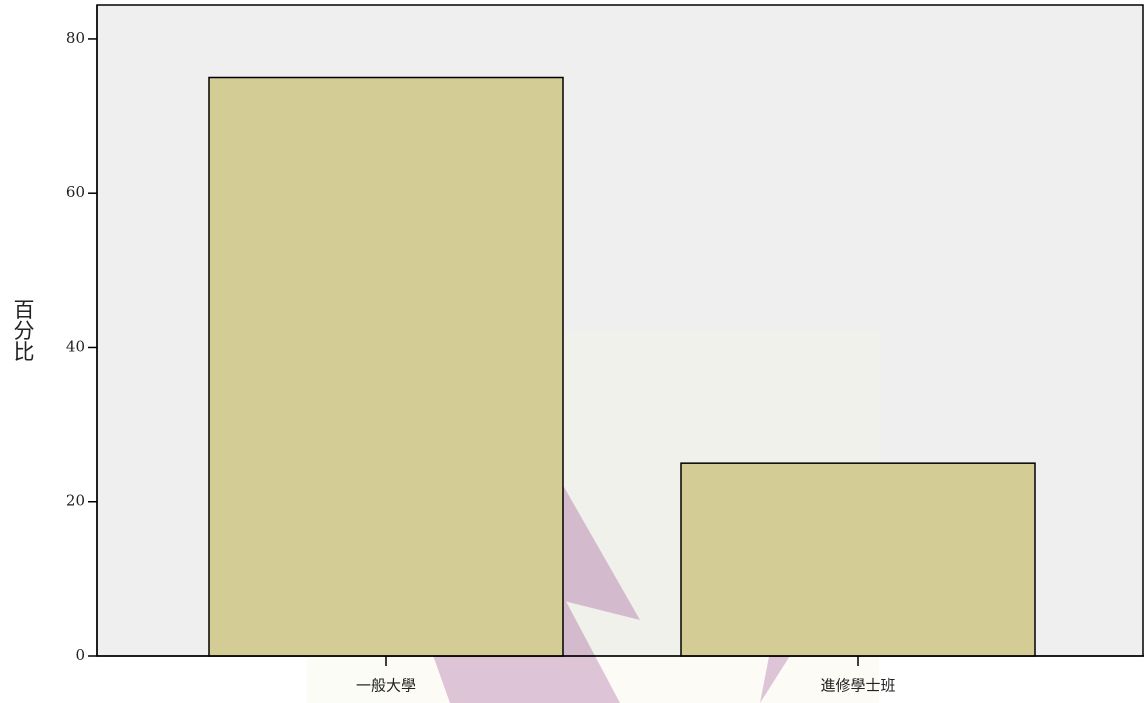  Describe the element at coordinates (75, 192) in the screenshot. I see `y-tick-label: 60` at that location.